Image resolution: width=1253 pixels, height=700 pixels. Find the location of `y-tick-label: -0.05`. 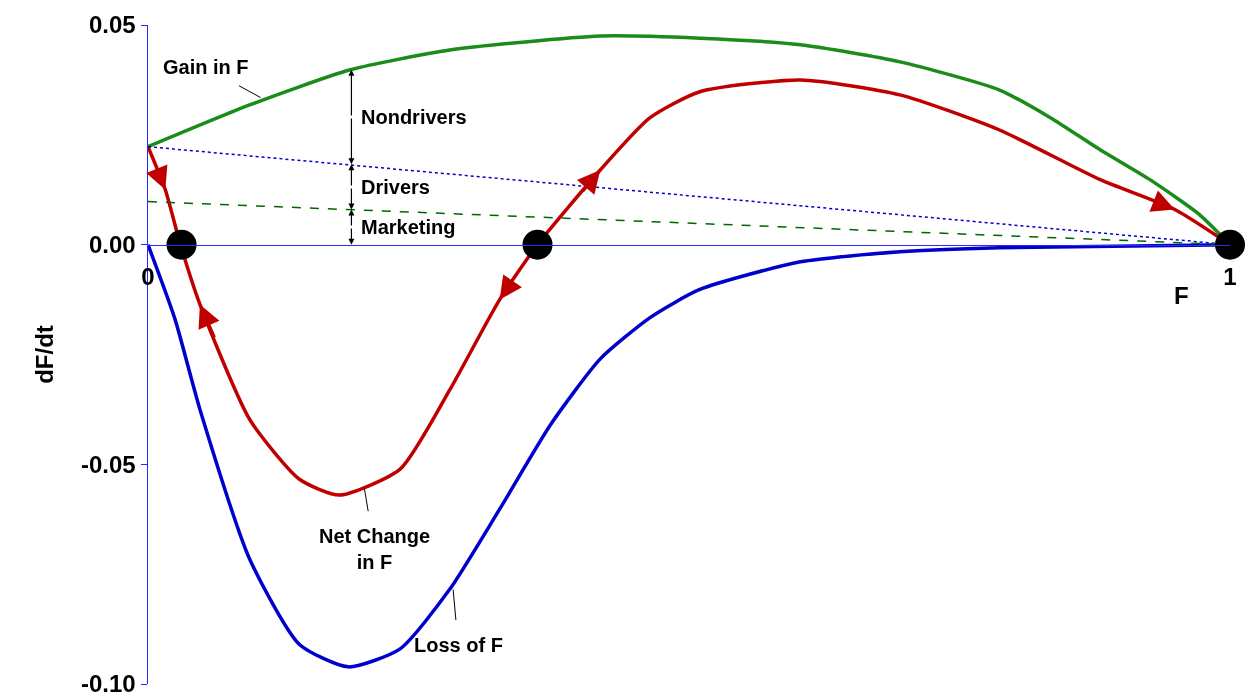

y-tick-label: -0.05 is located at coordinates (108, 464).